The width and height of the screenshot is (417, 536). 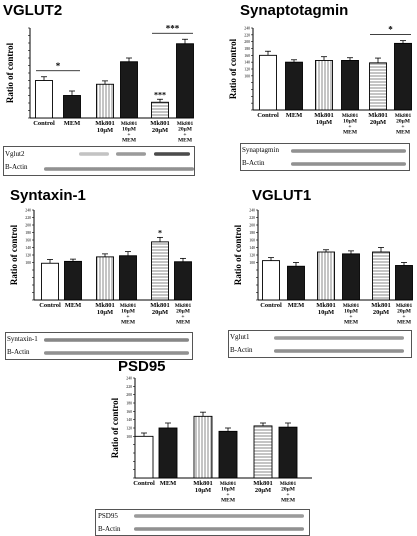 I want to click on blot-label: Vglut1, so click(x=240, y=337).